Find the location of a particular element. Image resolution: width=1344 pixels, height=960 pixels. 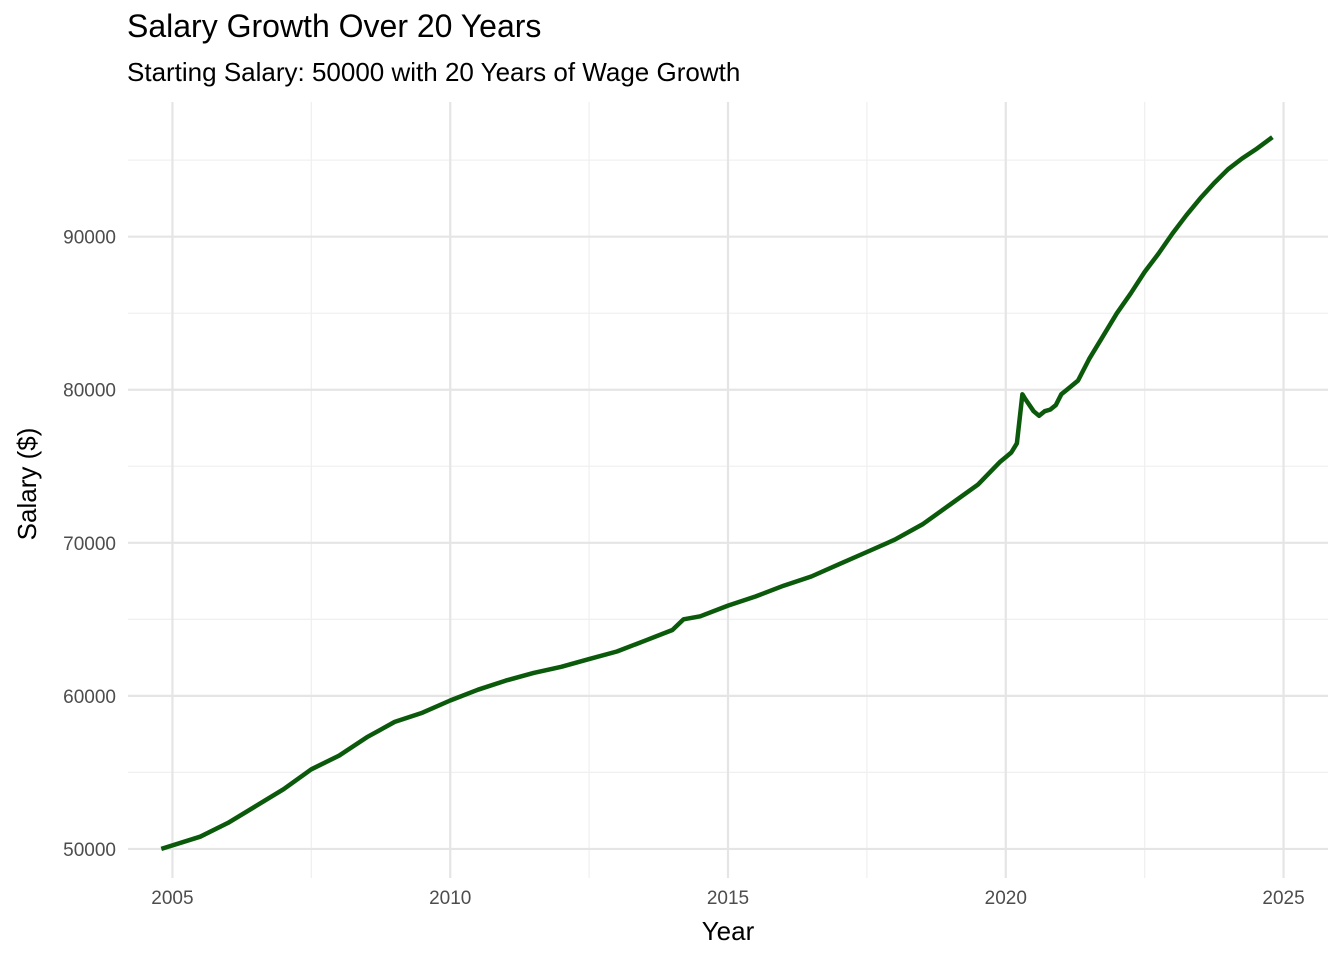

x-tick-label: 2025 is located at coordinates (1283, 898).